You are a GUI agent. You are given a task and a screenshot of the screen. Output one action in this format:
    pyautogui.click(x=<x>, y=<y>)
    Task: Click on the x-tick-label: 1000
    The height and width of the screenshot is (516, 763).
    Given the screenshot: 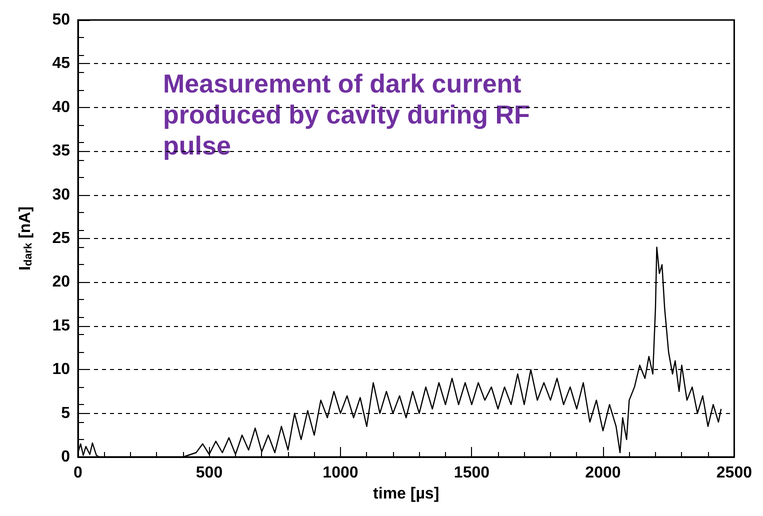 What is the action you would take?
    pyautogui.click(x=340, y=473)
    